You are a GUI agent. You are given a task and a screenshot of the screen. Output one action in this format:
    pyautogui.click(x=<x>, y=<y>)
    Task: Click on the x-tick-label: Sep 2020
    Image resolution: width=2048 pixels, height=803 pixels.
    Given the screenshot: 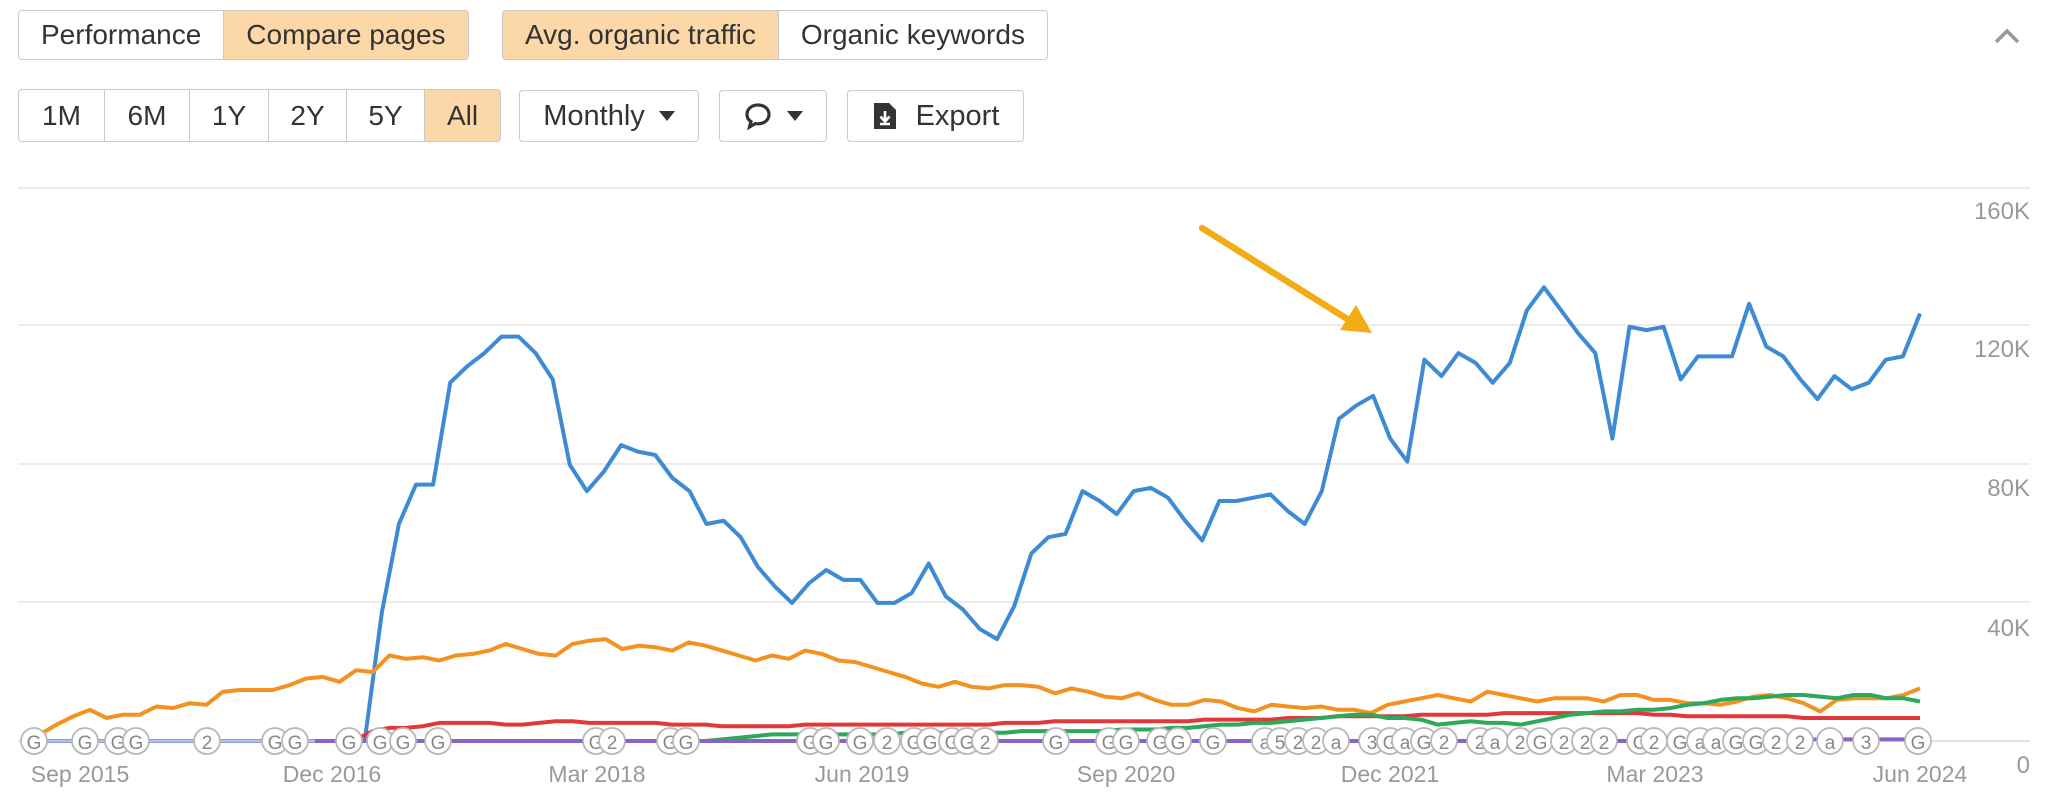 What is the action you would take?
    pyautogui.click(x=1126, y=774)
    